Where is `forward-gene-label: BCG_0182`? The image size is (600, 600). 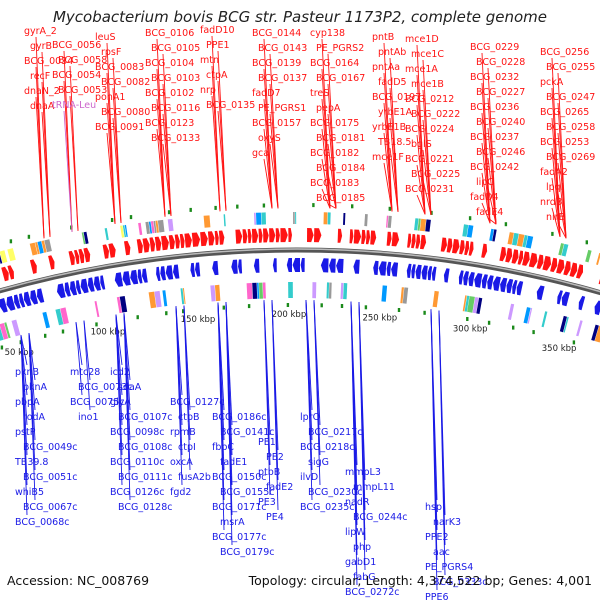
forward-gene-label: BCG_0182 is located at coordinates (334, 153).